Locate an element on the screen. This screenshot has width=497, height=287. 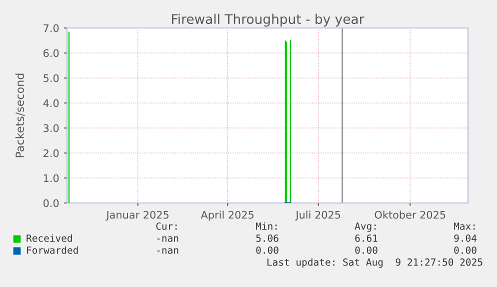
text: Min: is located at coordinates (266, 226).